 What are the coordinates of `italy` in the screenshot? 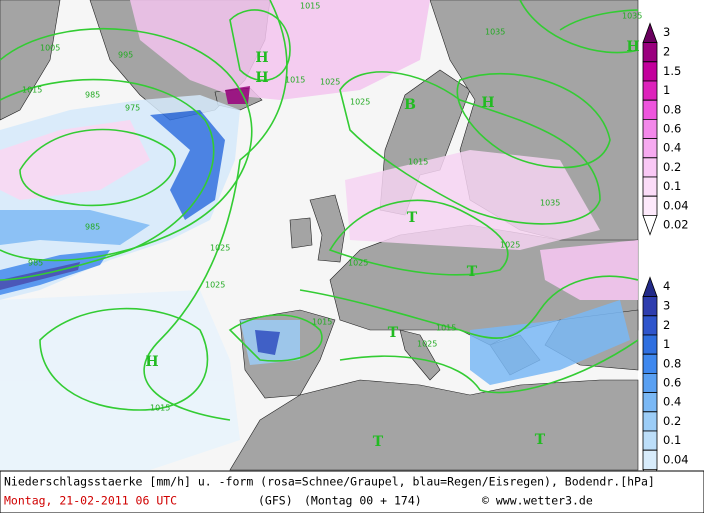 It's located at (420, 355).